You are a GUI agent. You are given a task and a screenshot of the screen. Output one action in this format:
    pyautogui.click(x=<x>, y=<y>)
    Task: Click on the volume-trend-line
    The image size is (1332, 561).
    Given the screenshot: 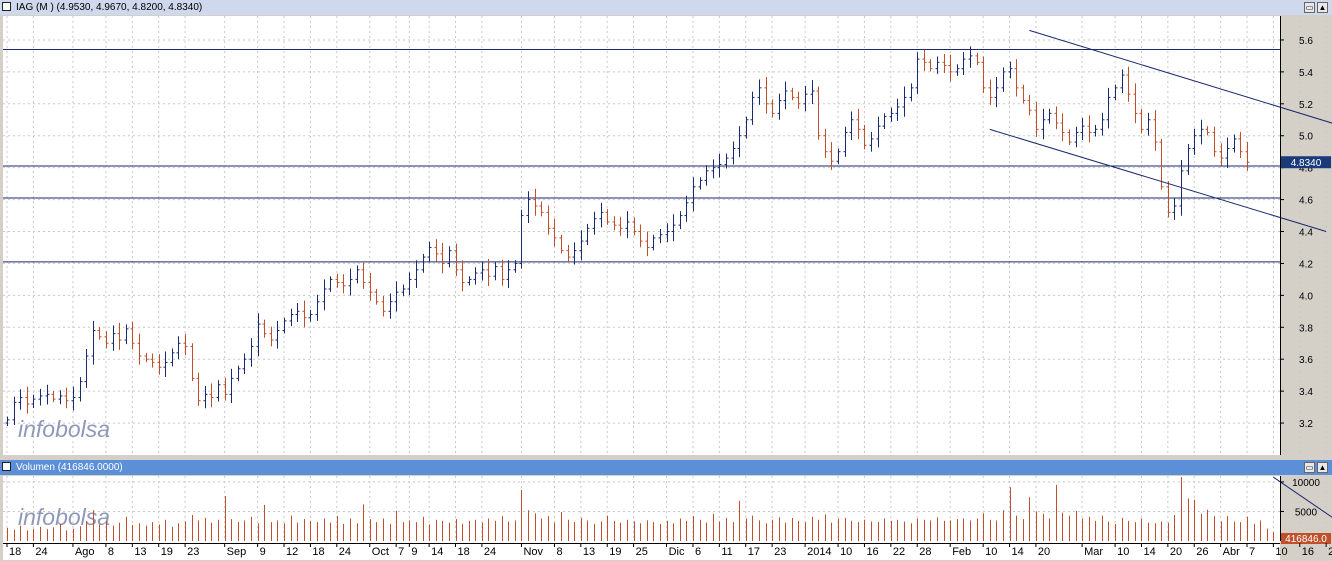 What is the action you would take?
    pyautogui.click(x=1302, y=506)
    